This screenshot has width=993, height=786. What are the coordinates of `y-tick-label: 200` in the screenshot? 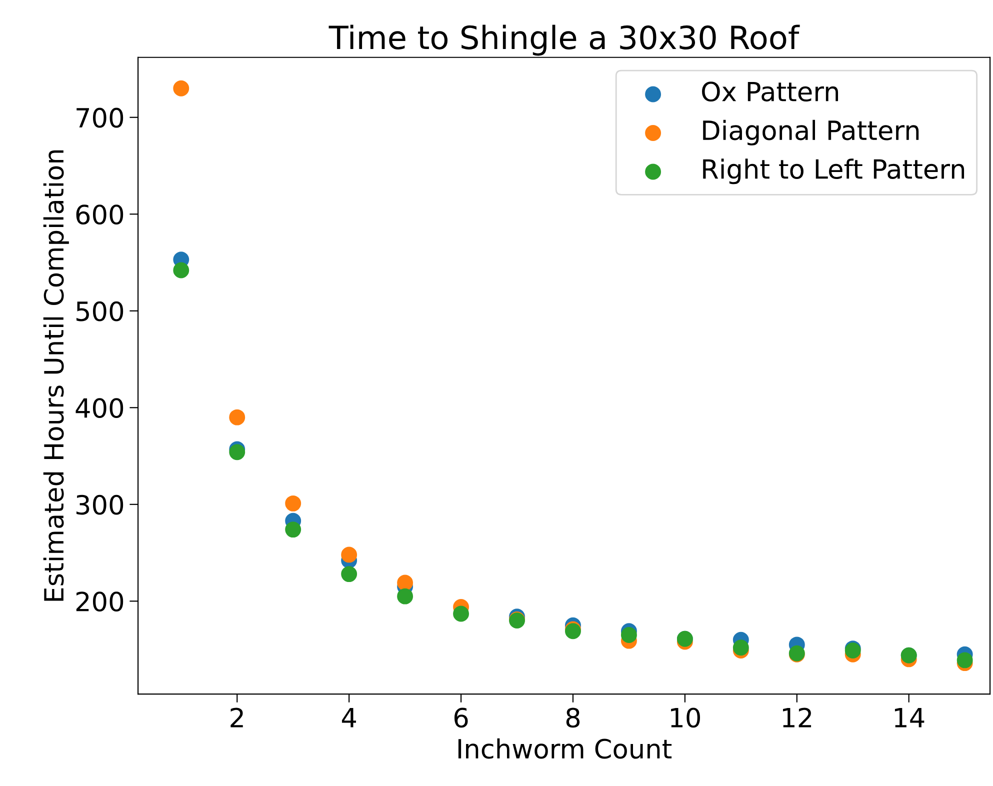 It's located at (100, 602).